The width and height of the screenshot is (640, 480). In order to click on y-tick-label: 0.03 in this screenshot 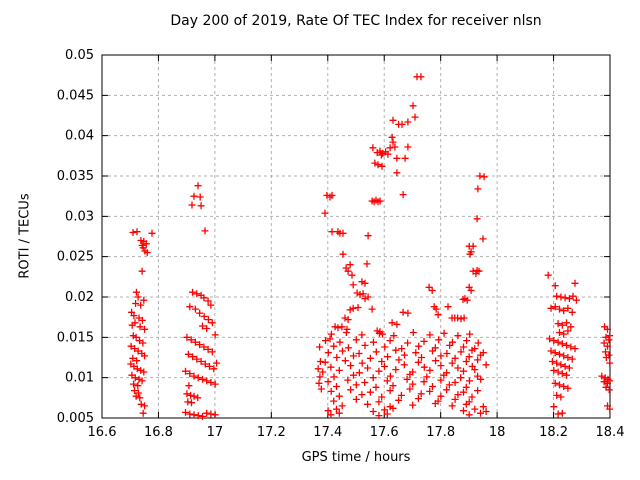, I will do `click(79, 216)`.